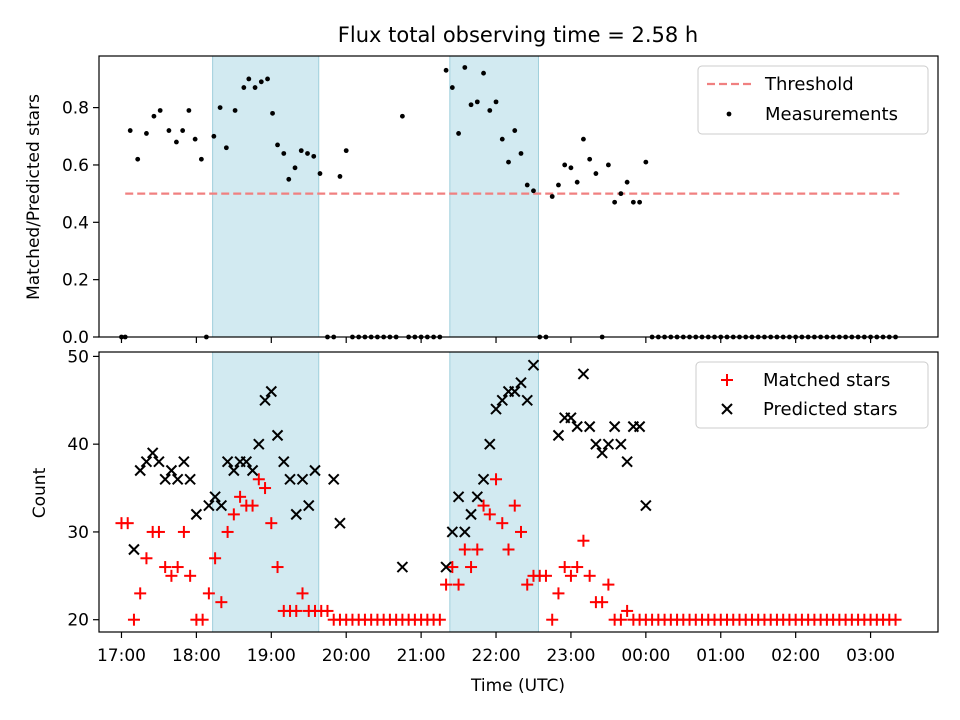 This screenshot has height=720, width=960. What do you see at coordinates (75, 166) in the screenshot?
I see `y-tick-label: 0.6` at bounding box center [75, 166].